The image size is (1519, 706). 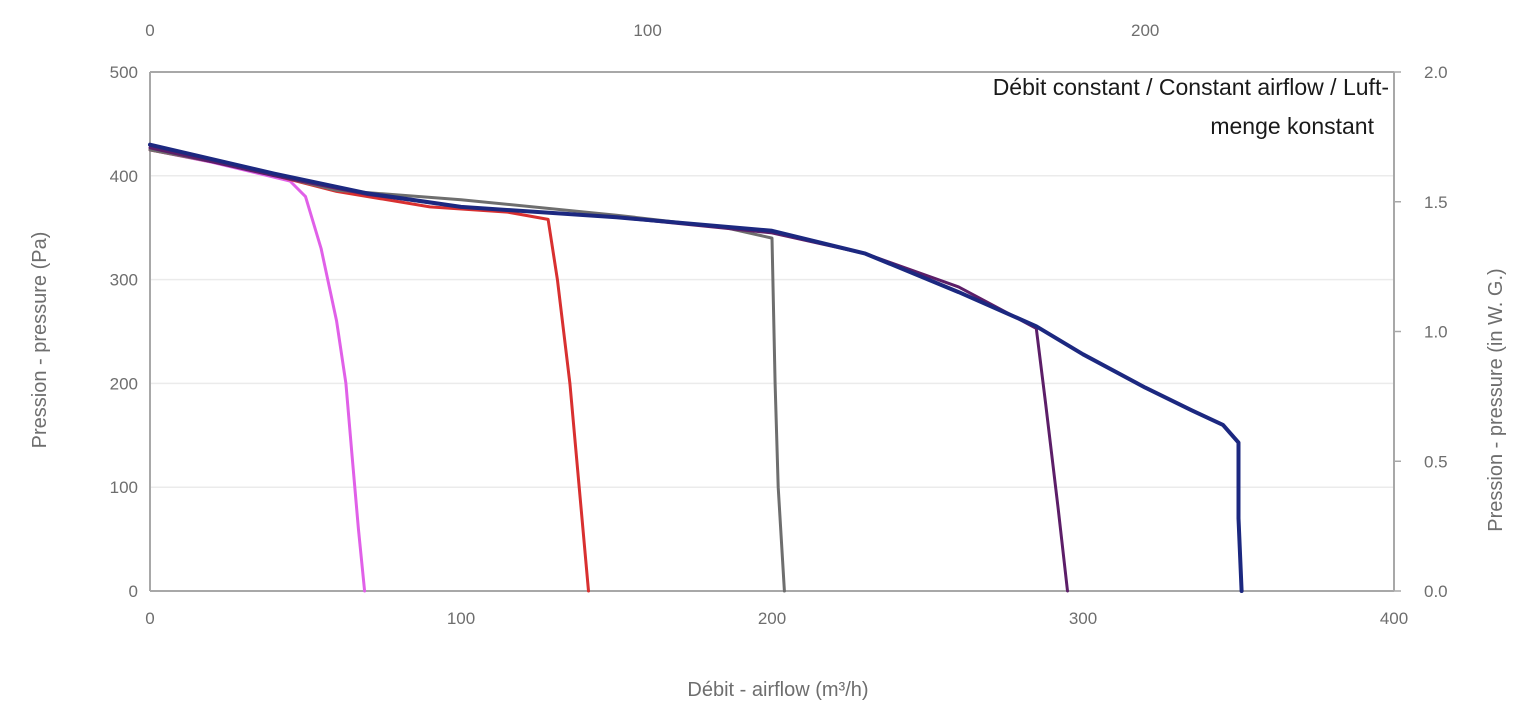 I want to click on x-tick-label-0: 0, so click(x=149, y=618).